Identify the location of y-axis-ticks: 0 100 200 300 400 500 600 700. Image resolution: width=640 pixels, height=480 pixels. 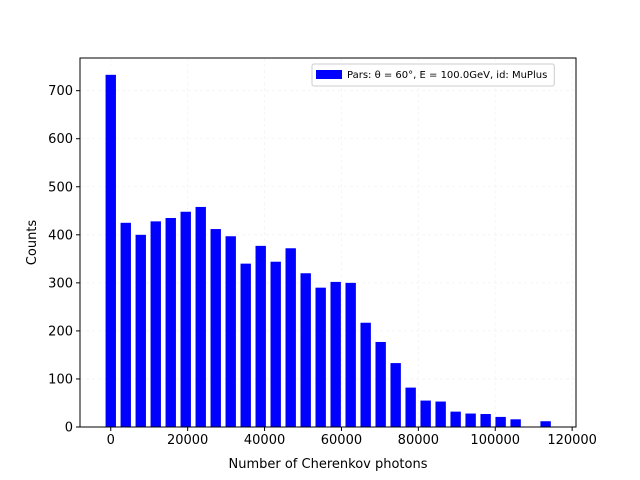
(64, 260).